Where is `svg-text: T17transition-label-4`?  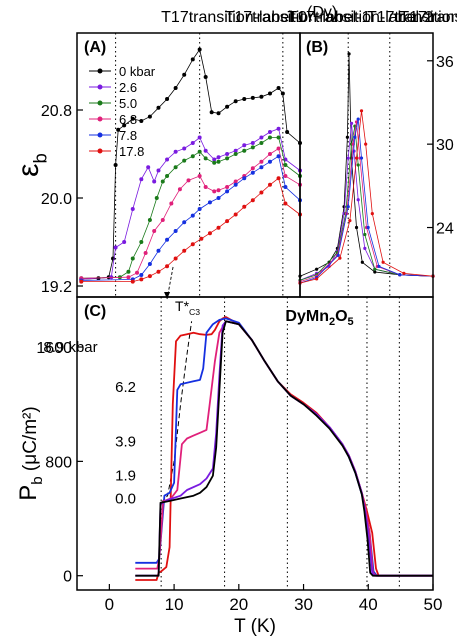 svg-text: T17transition-label-4 is located at coordinates (428, 17).